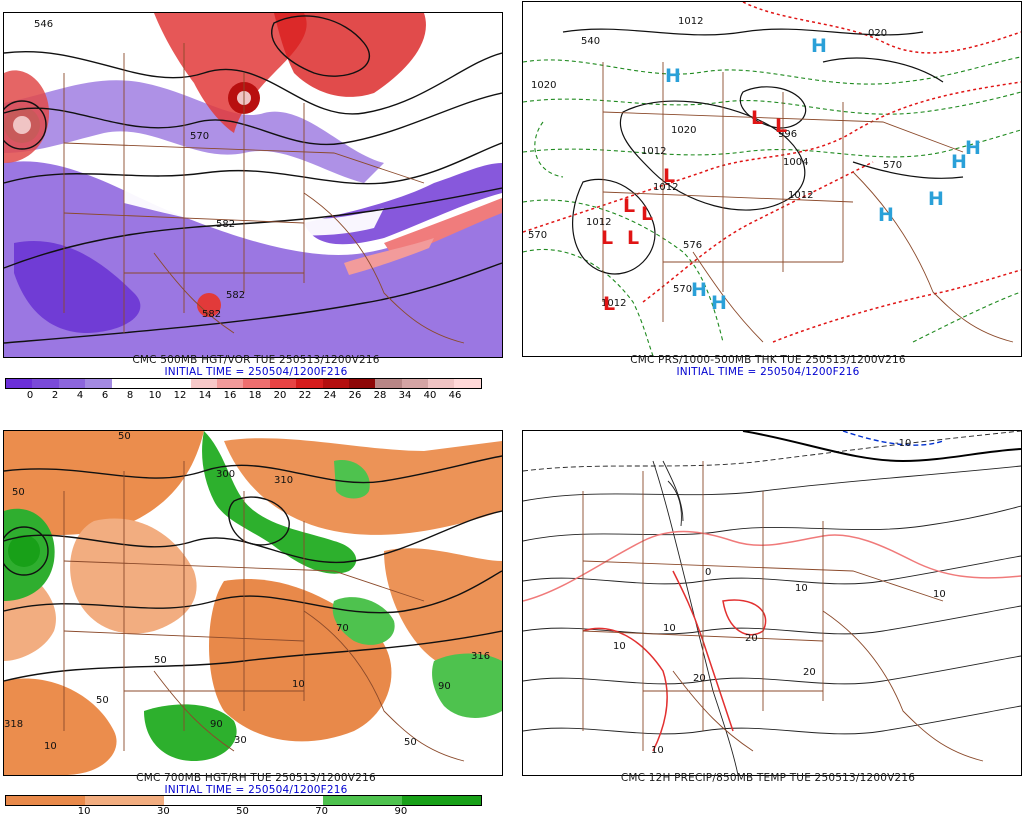 The image size is (1024, 819). I want to click on humidity-color-legend, so click(243, 800).